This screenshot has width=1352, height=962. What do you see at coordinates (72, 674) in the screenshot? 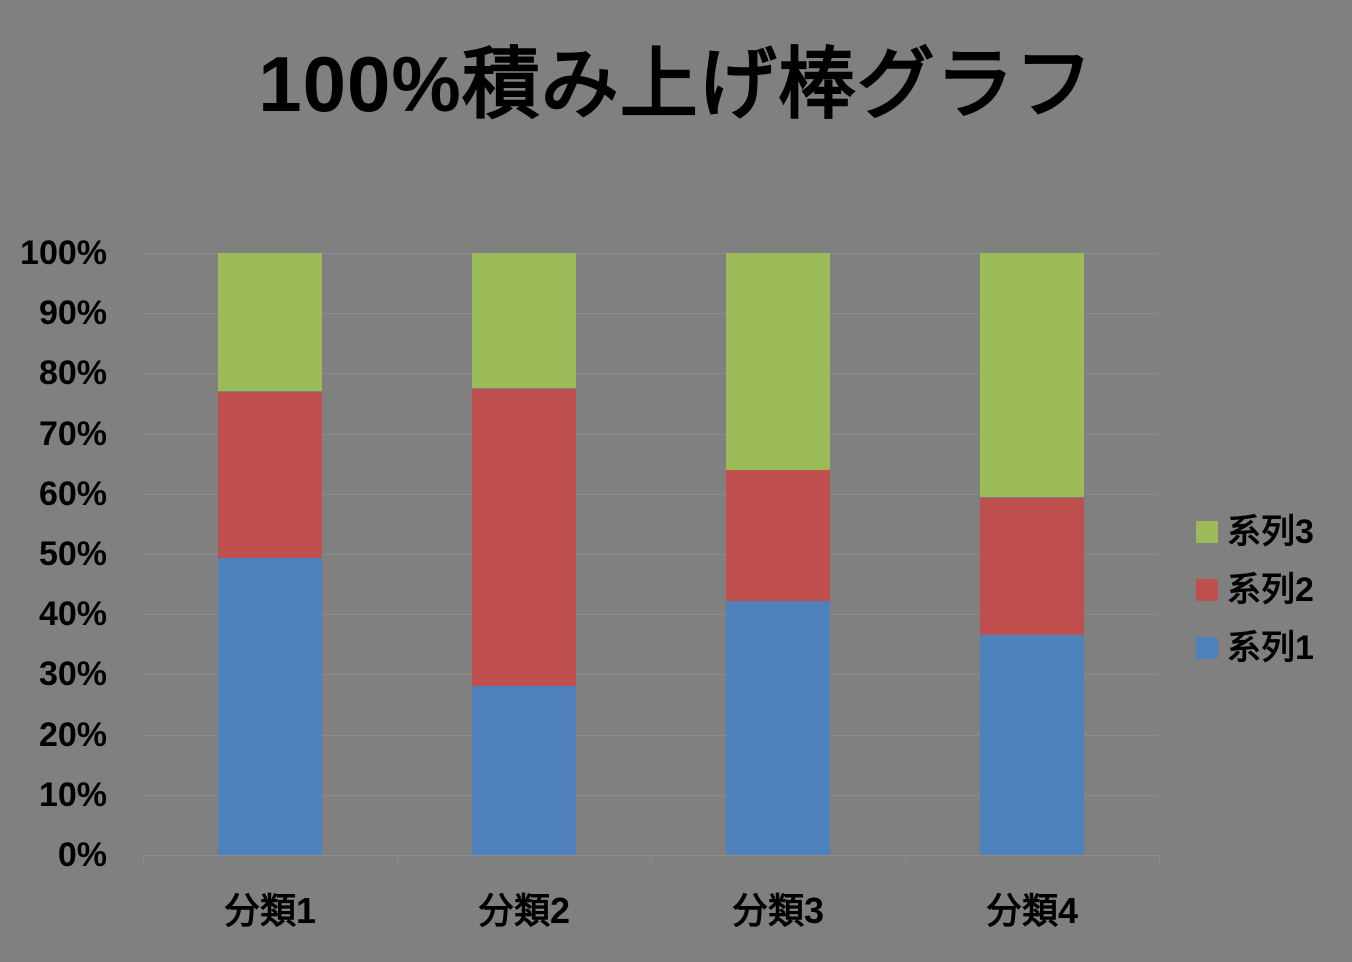
I see `y-axis-tick-label: 30%` at bounding box center [72, 674].